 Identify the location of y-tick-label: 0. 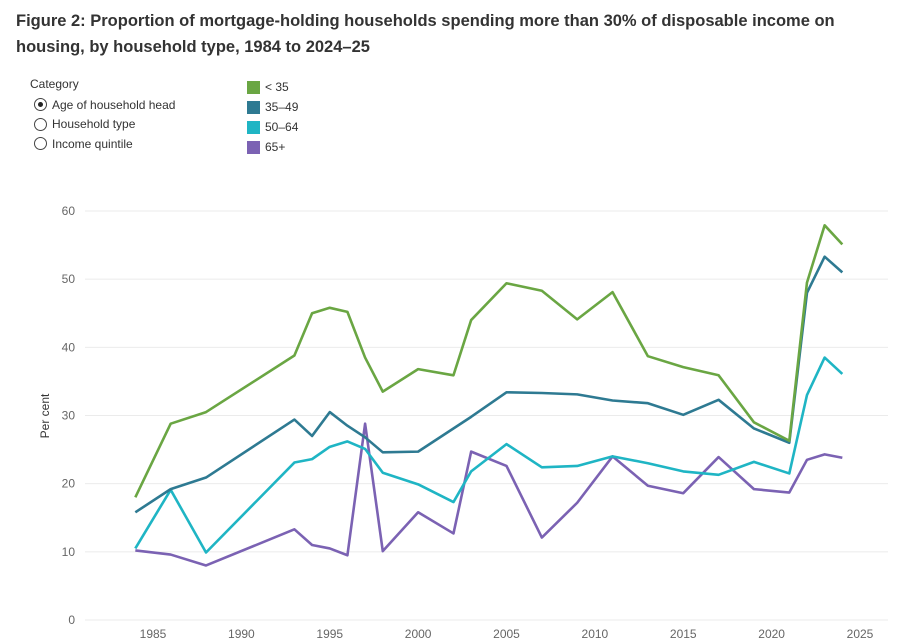
(71, 620).